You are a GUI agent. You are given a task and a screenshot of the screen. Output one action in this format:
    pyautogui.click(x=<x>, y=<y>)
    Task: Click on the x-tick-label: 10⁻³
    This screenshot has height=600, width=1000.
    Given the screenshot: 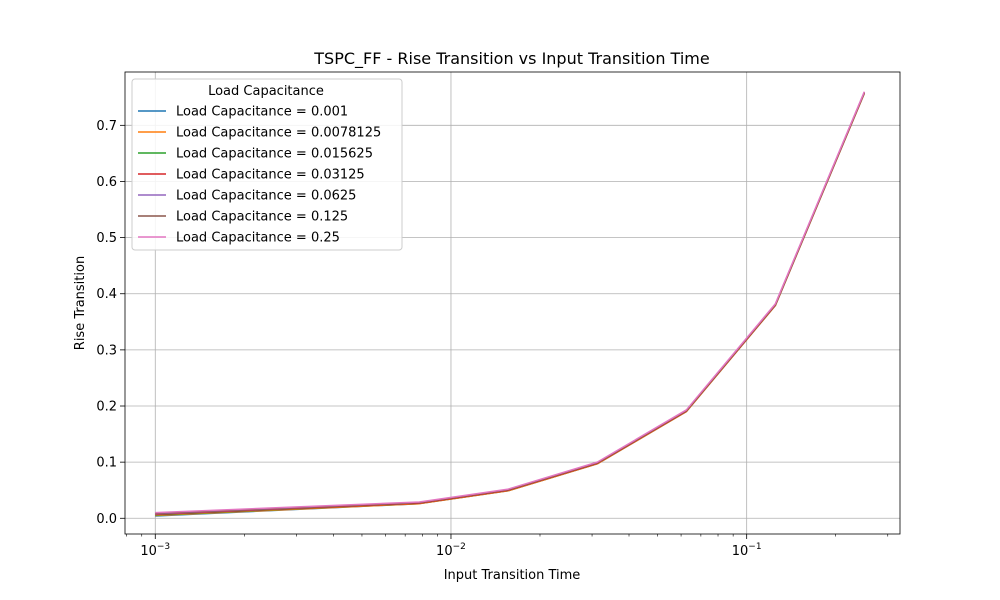 What is the action you would take?
    pyautogui.click(x=155, y=550)
    